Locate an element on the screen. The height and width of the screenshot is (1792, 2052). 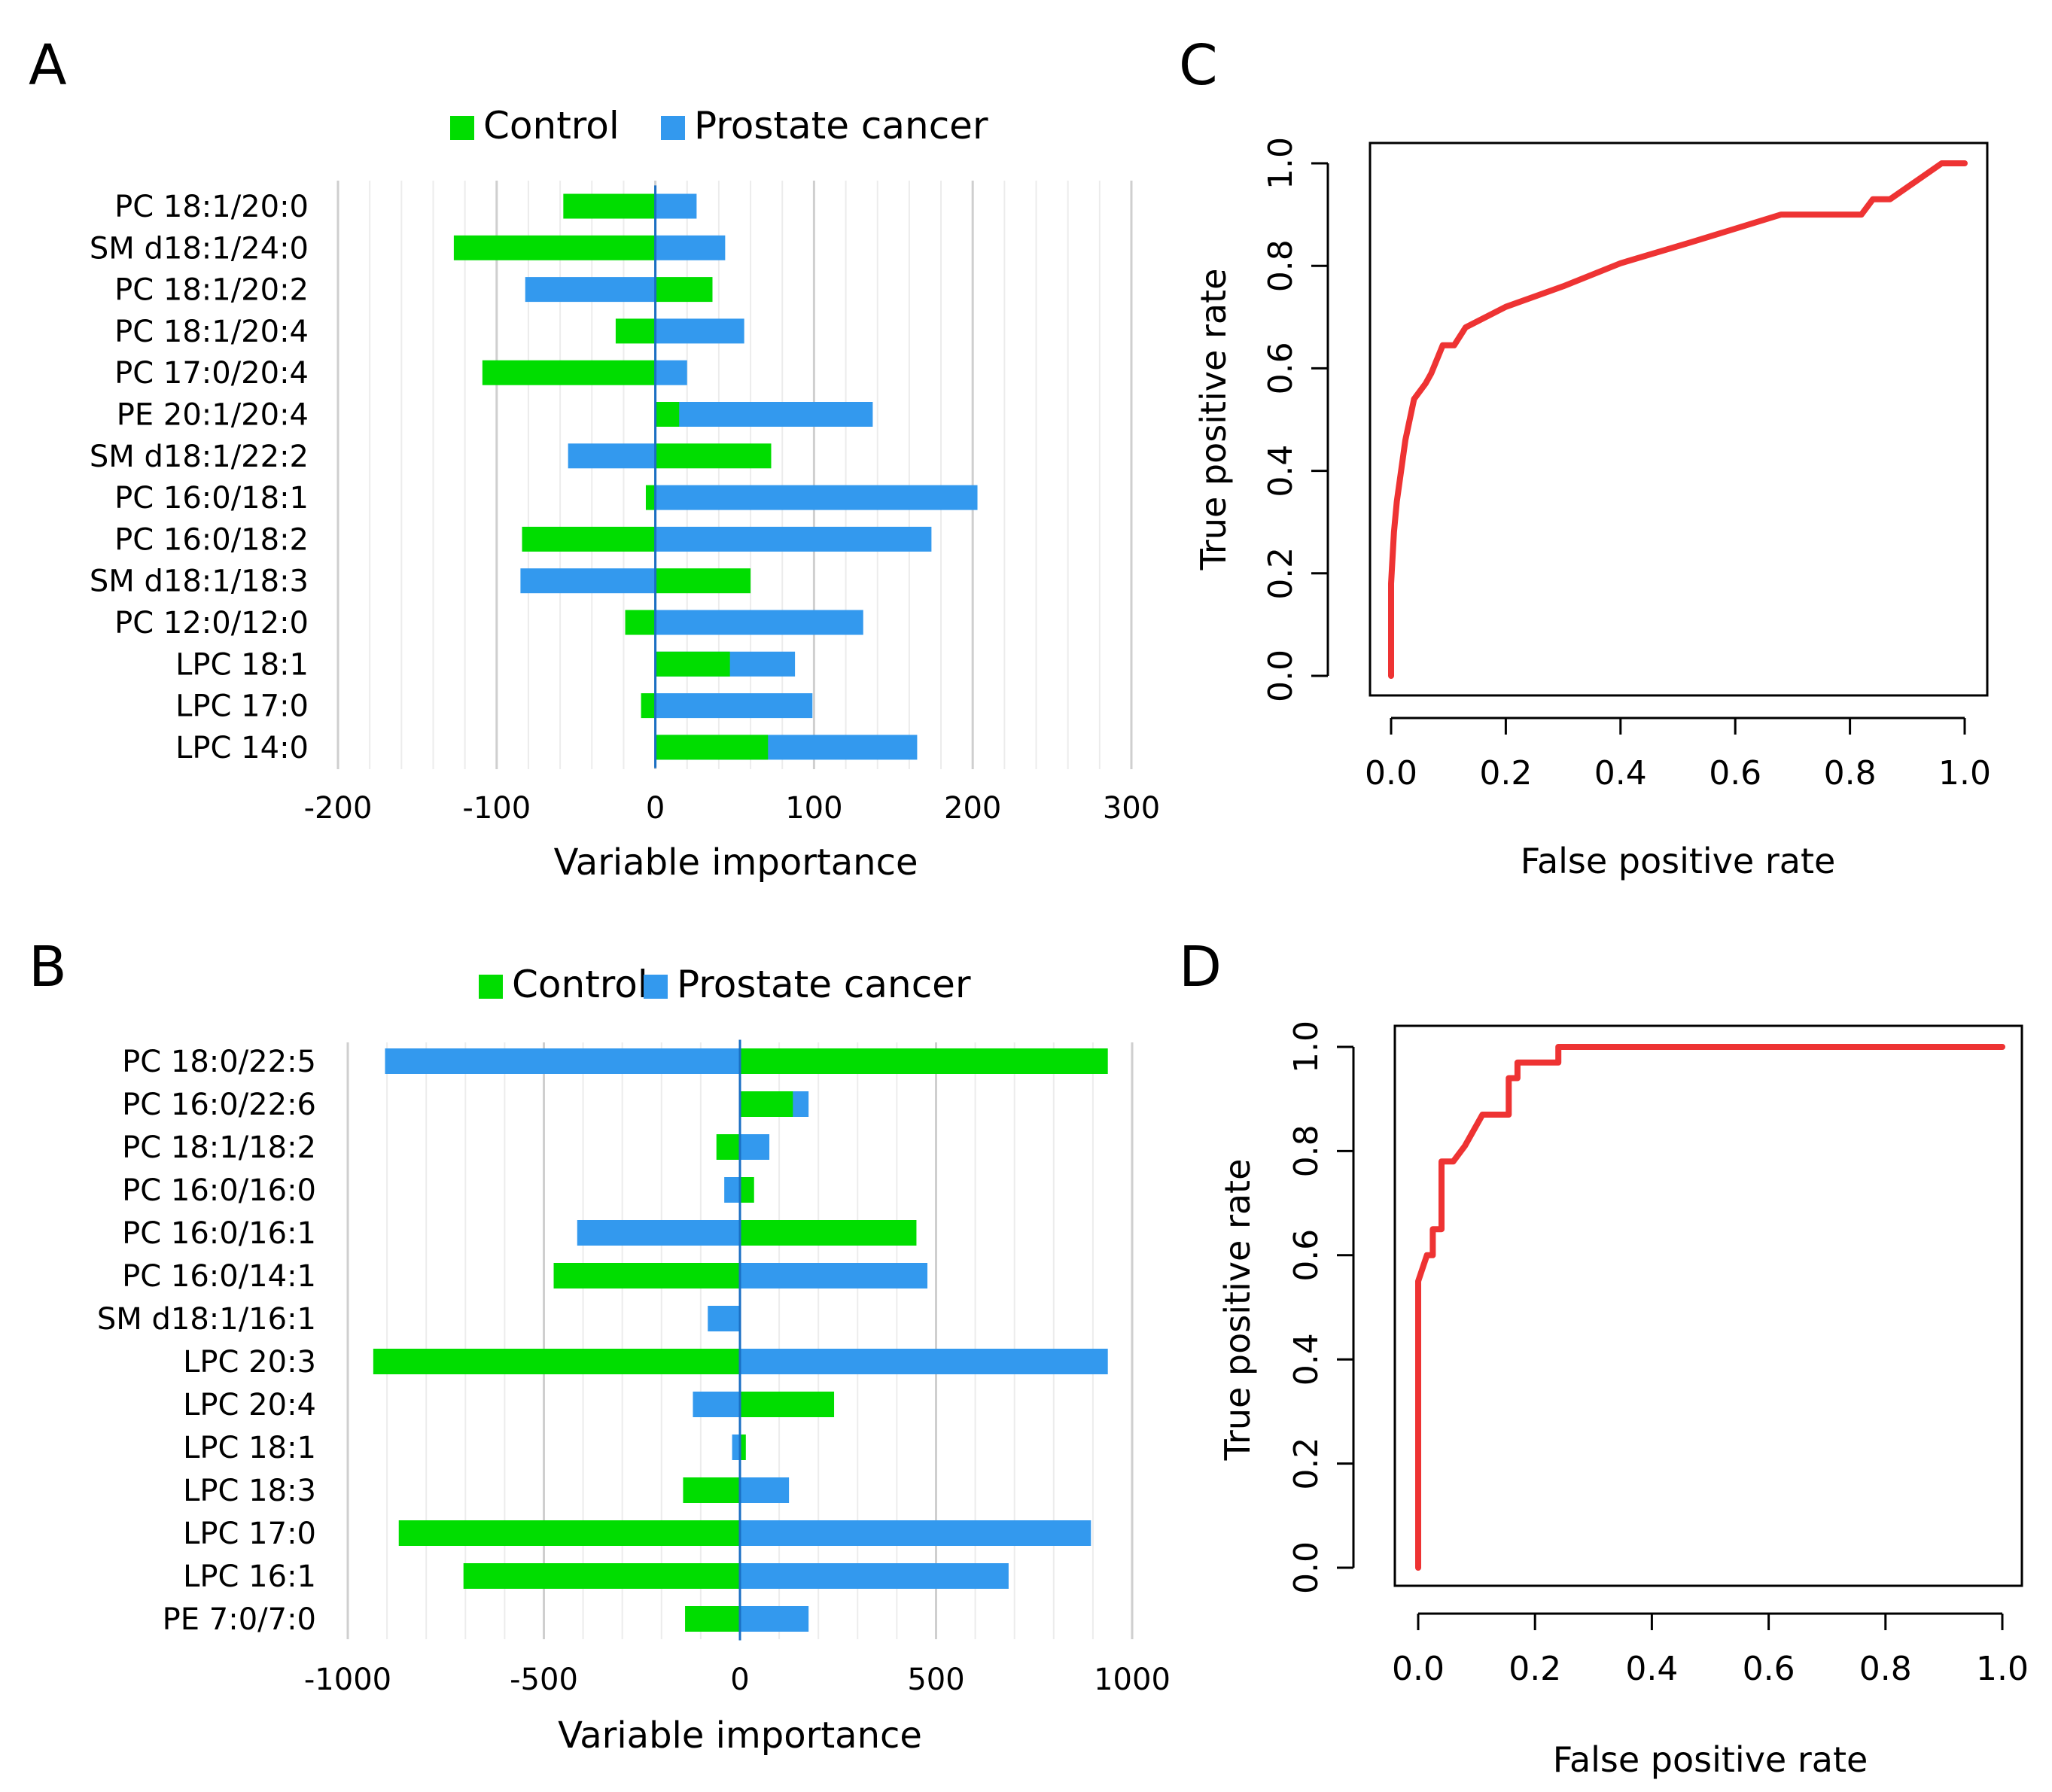
category-label: LPC 18:1 is located at coordinates (242, 665).